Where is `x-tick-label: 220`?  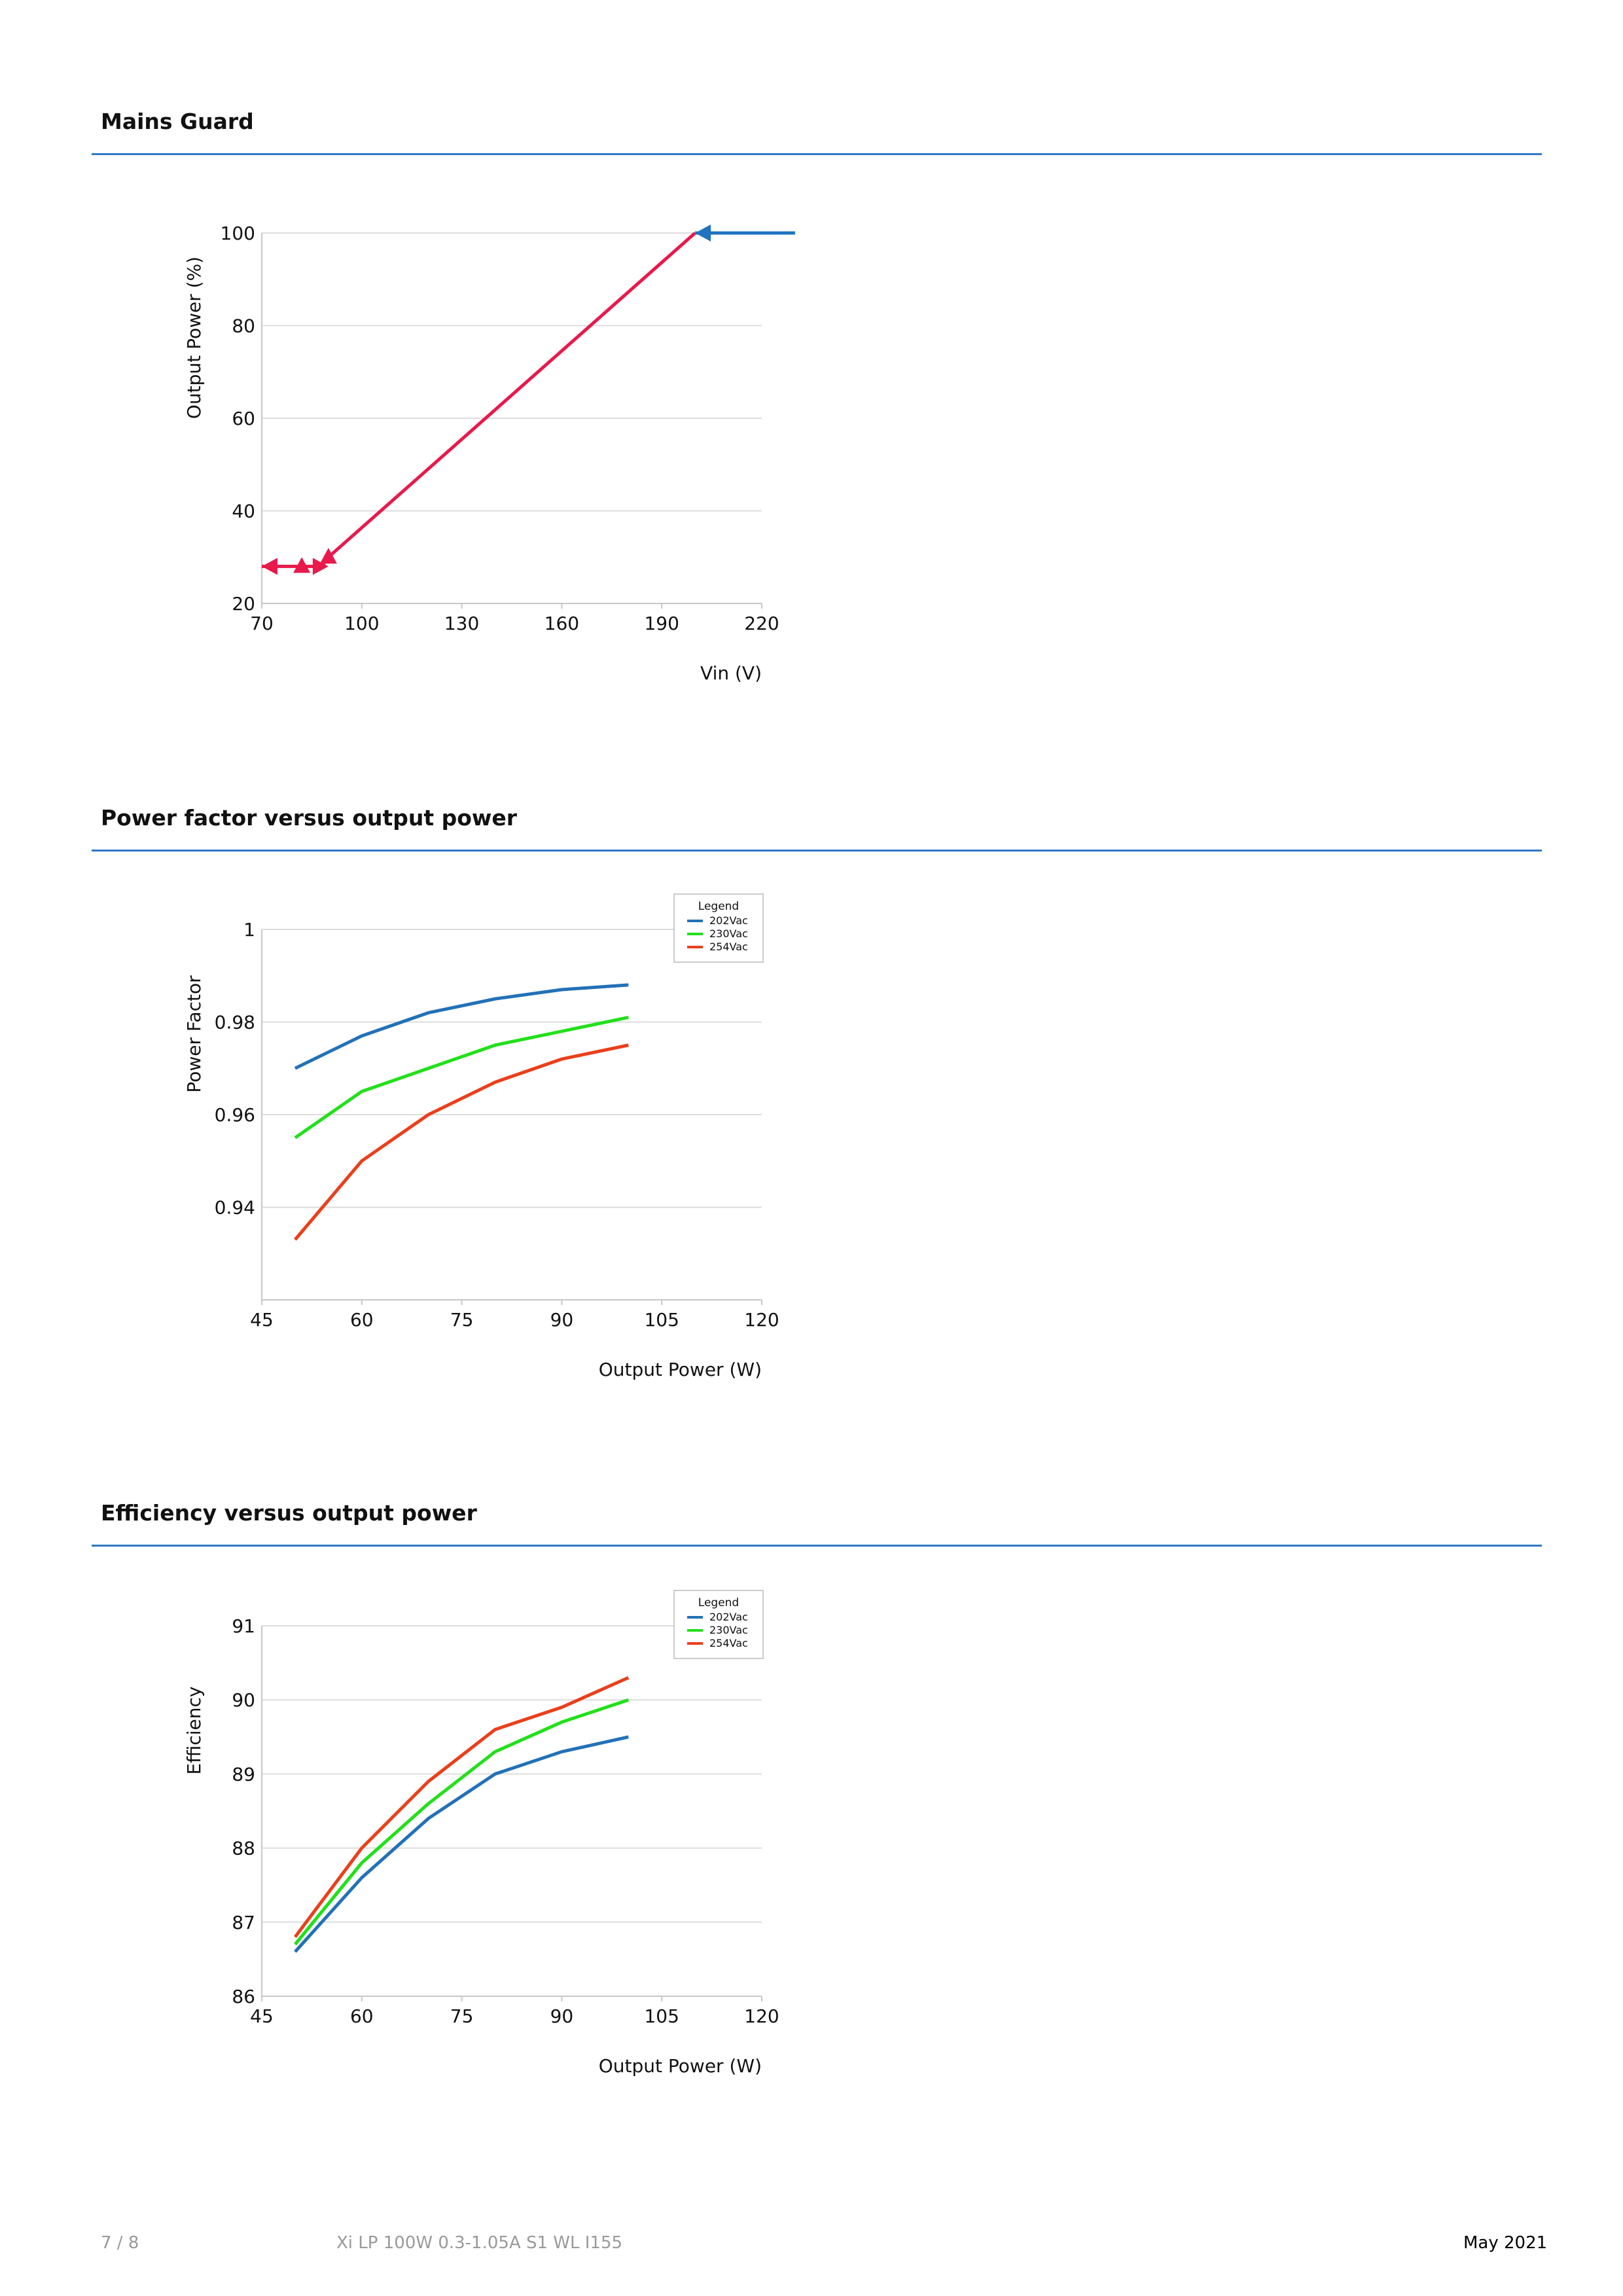 x-tick-label: 220 is located at coordinates (761, 623).